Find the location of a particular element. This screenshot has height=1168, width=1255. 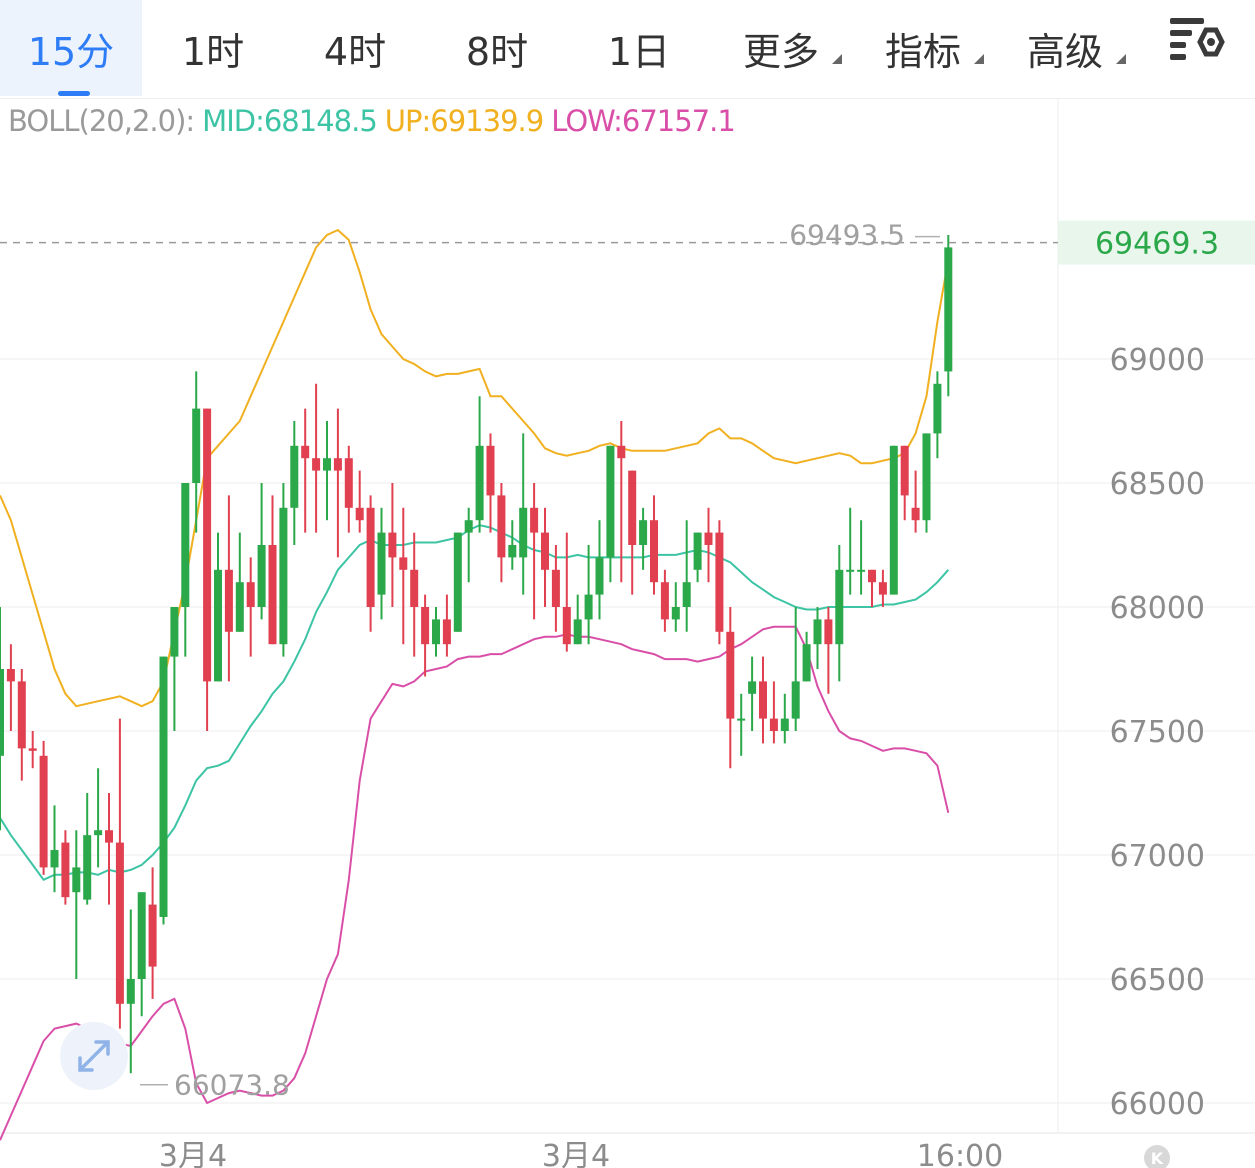

time-tick-label: 16:00 is located at coordinates (960, 1153).